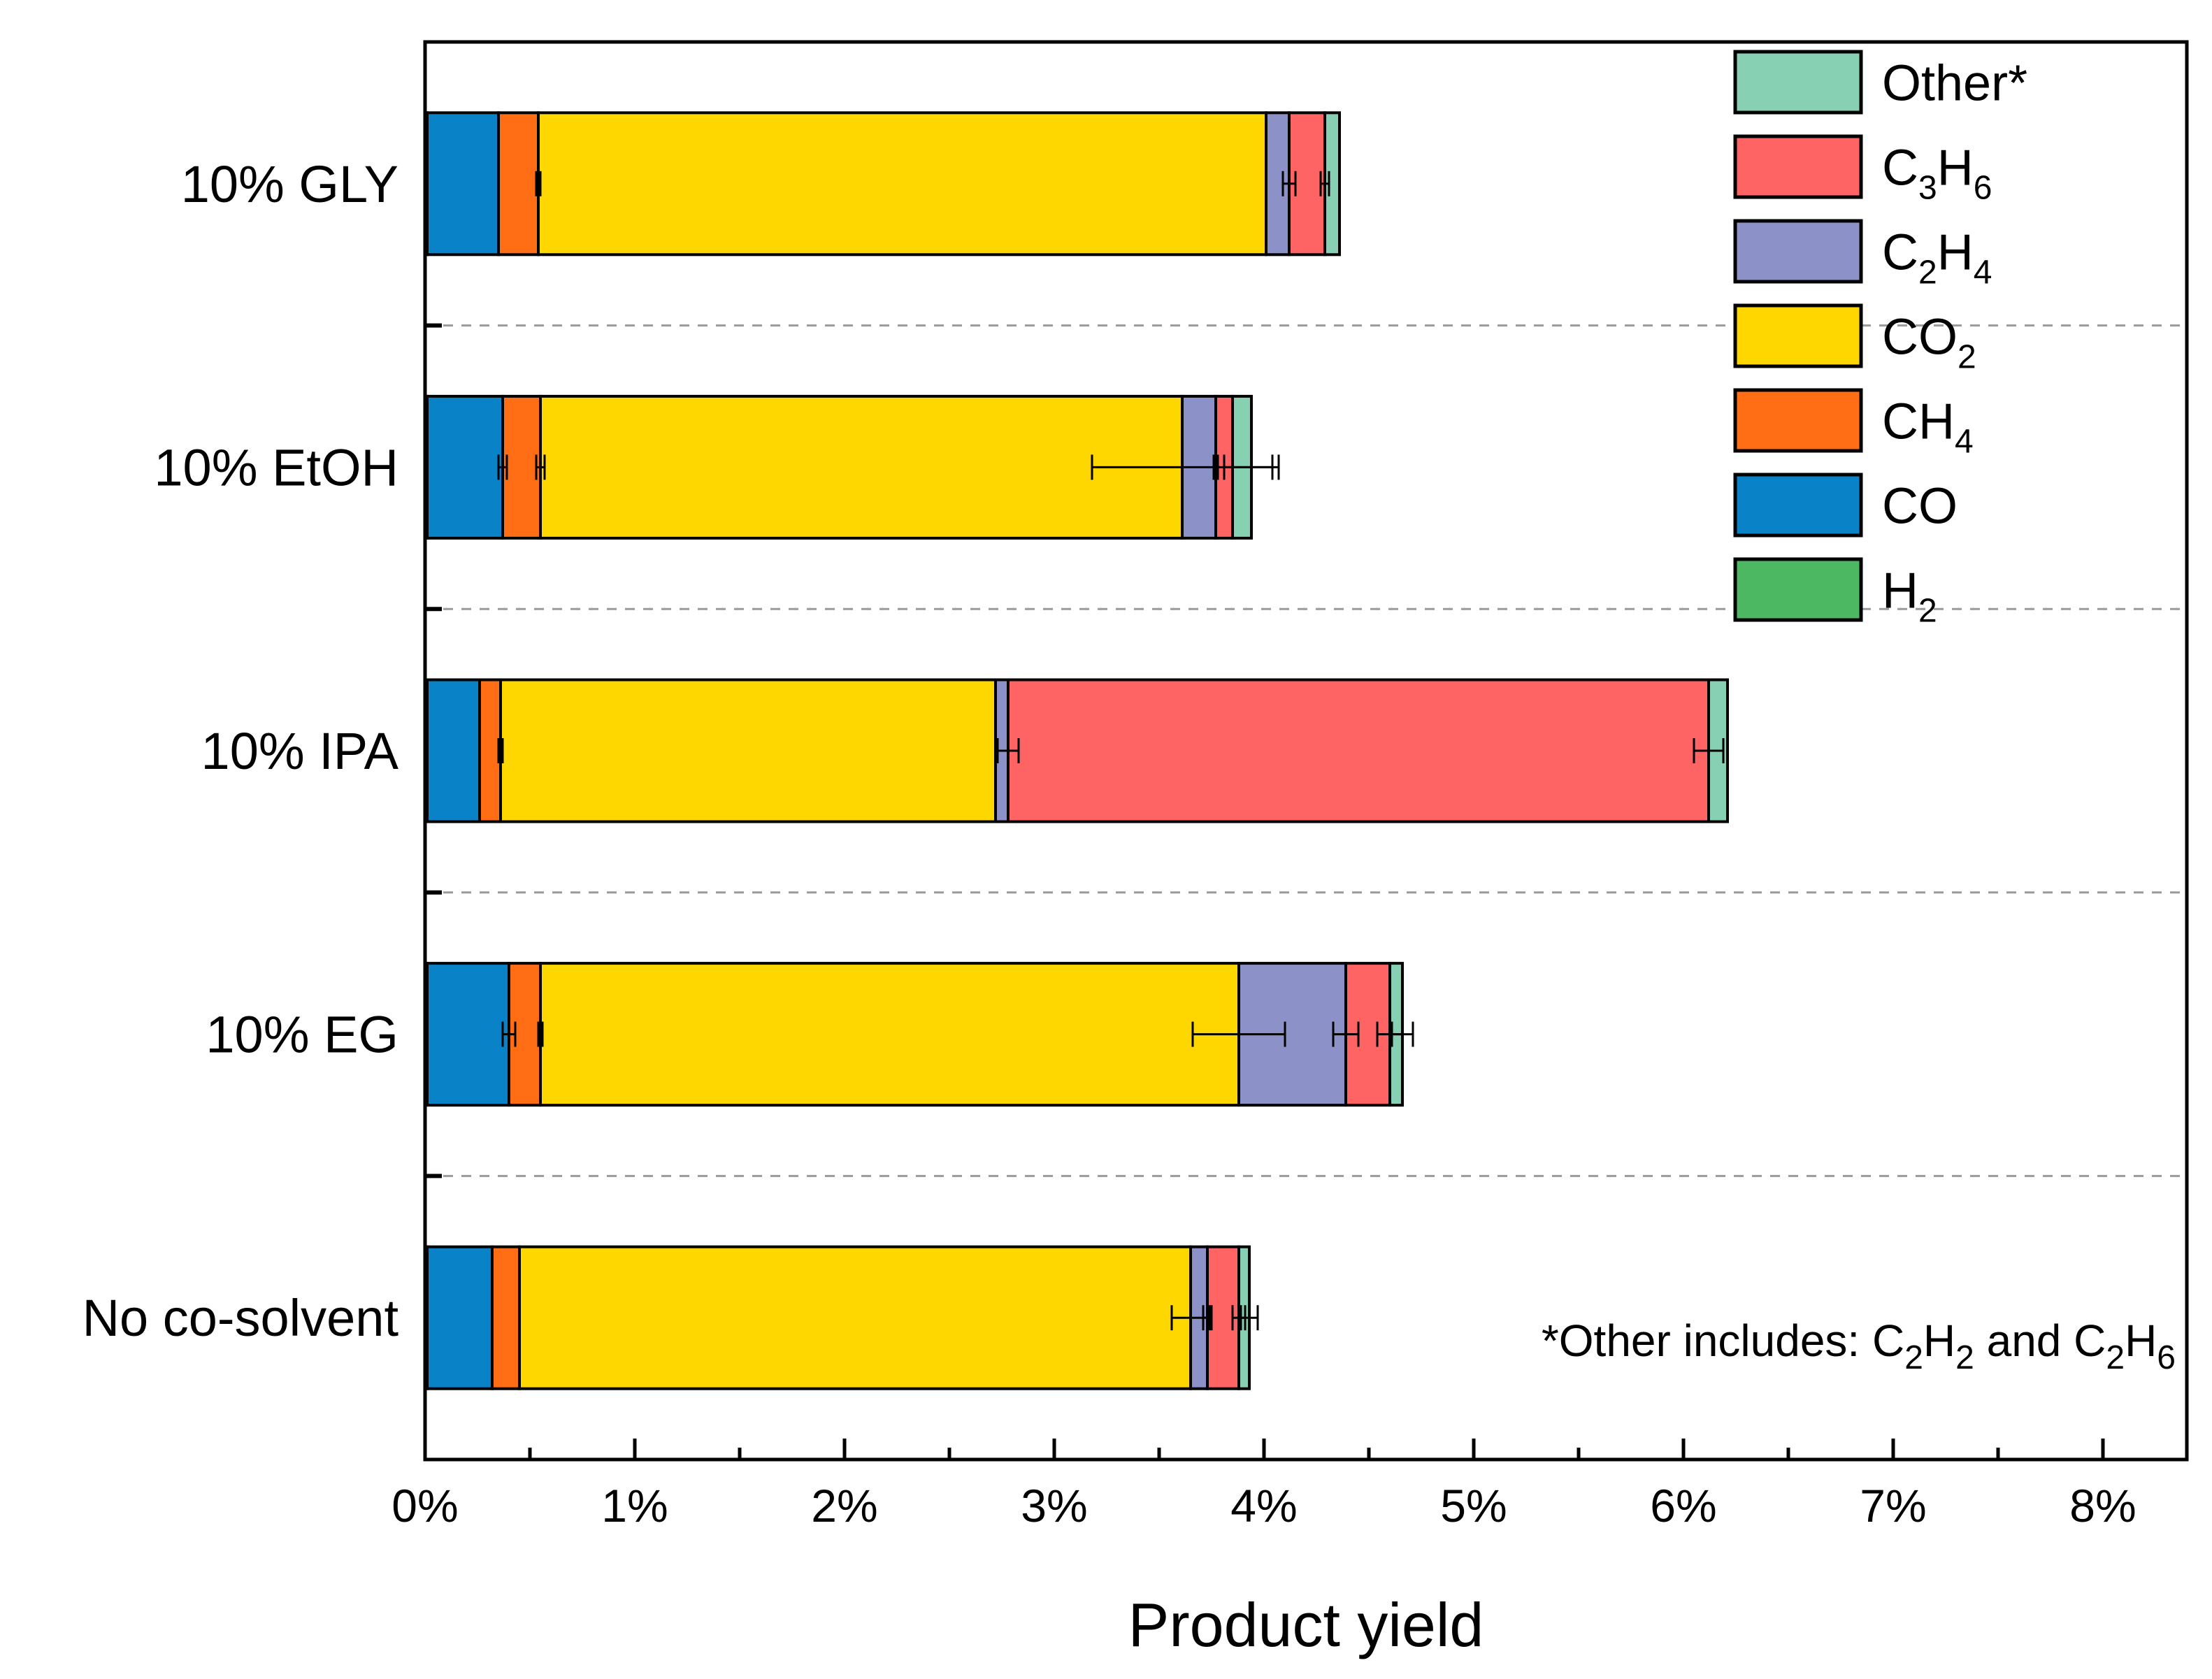 The width and height of the screenshot is (2212, 1679). What do you see at coordinates (1893, 1506) in the screenshot?
I see `x-tick-label-7: 7%` at bounding box center [1893, 1506].